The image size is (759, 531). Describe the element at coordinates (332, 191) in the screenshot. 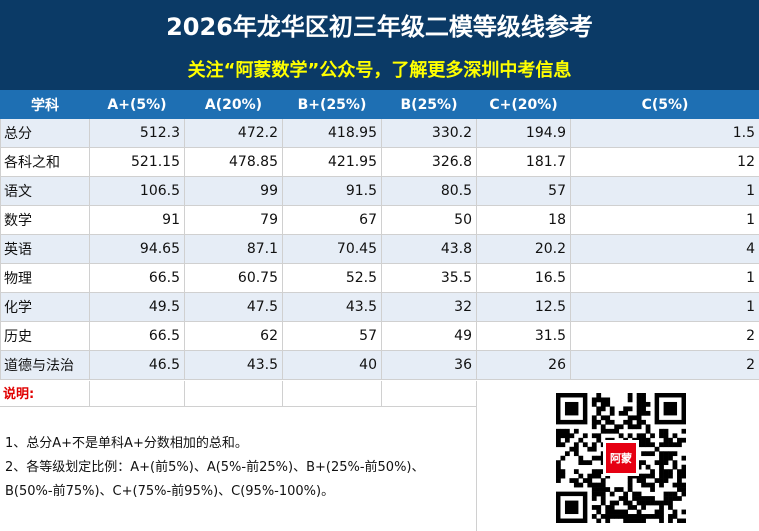

I see `value-cell: 91.5` at that location.